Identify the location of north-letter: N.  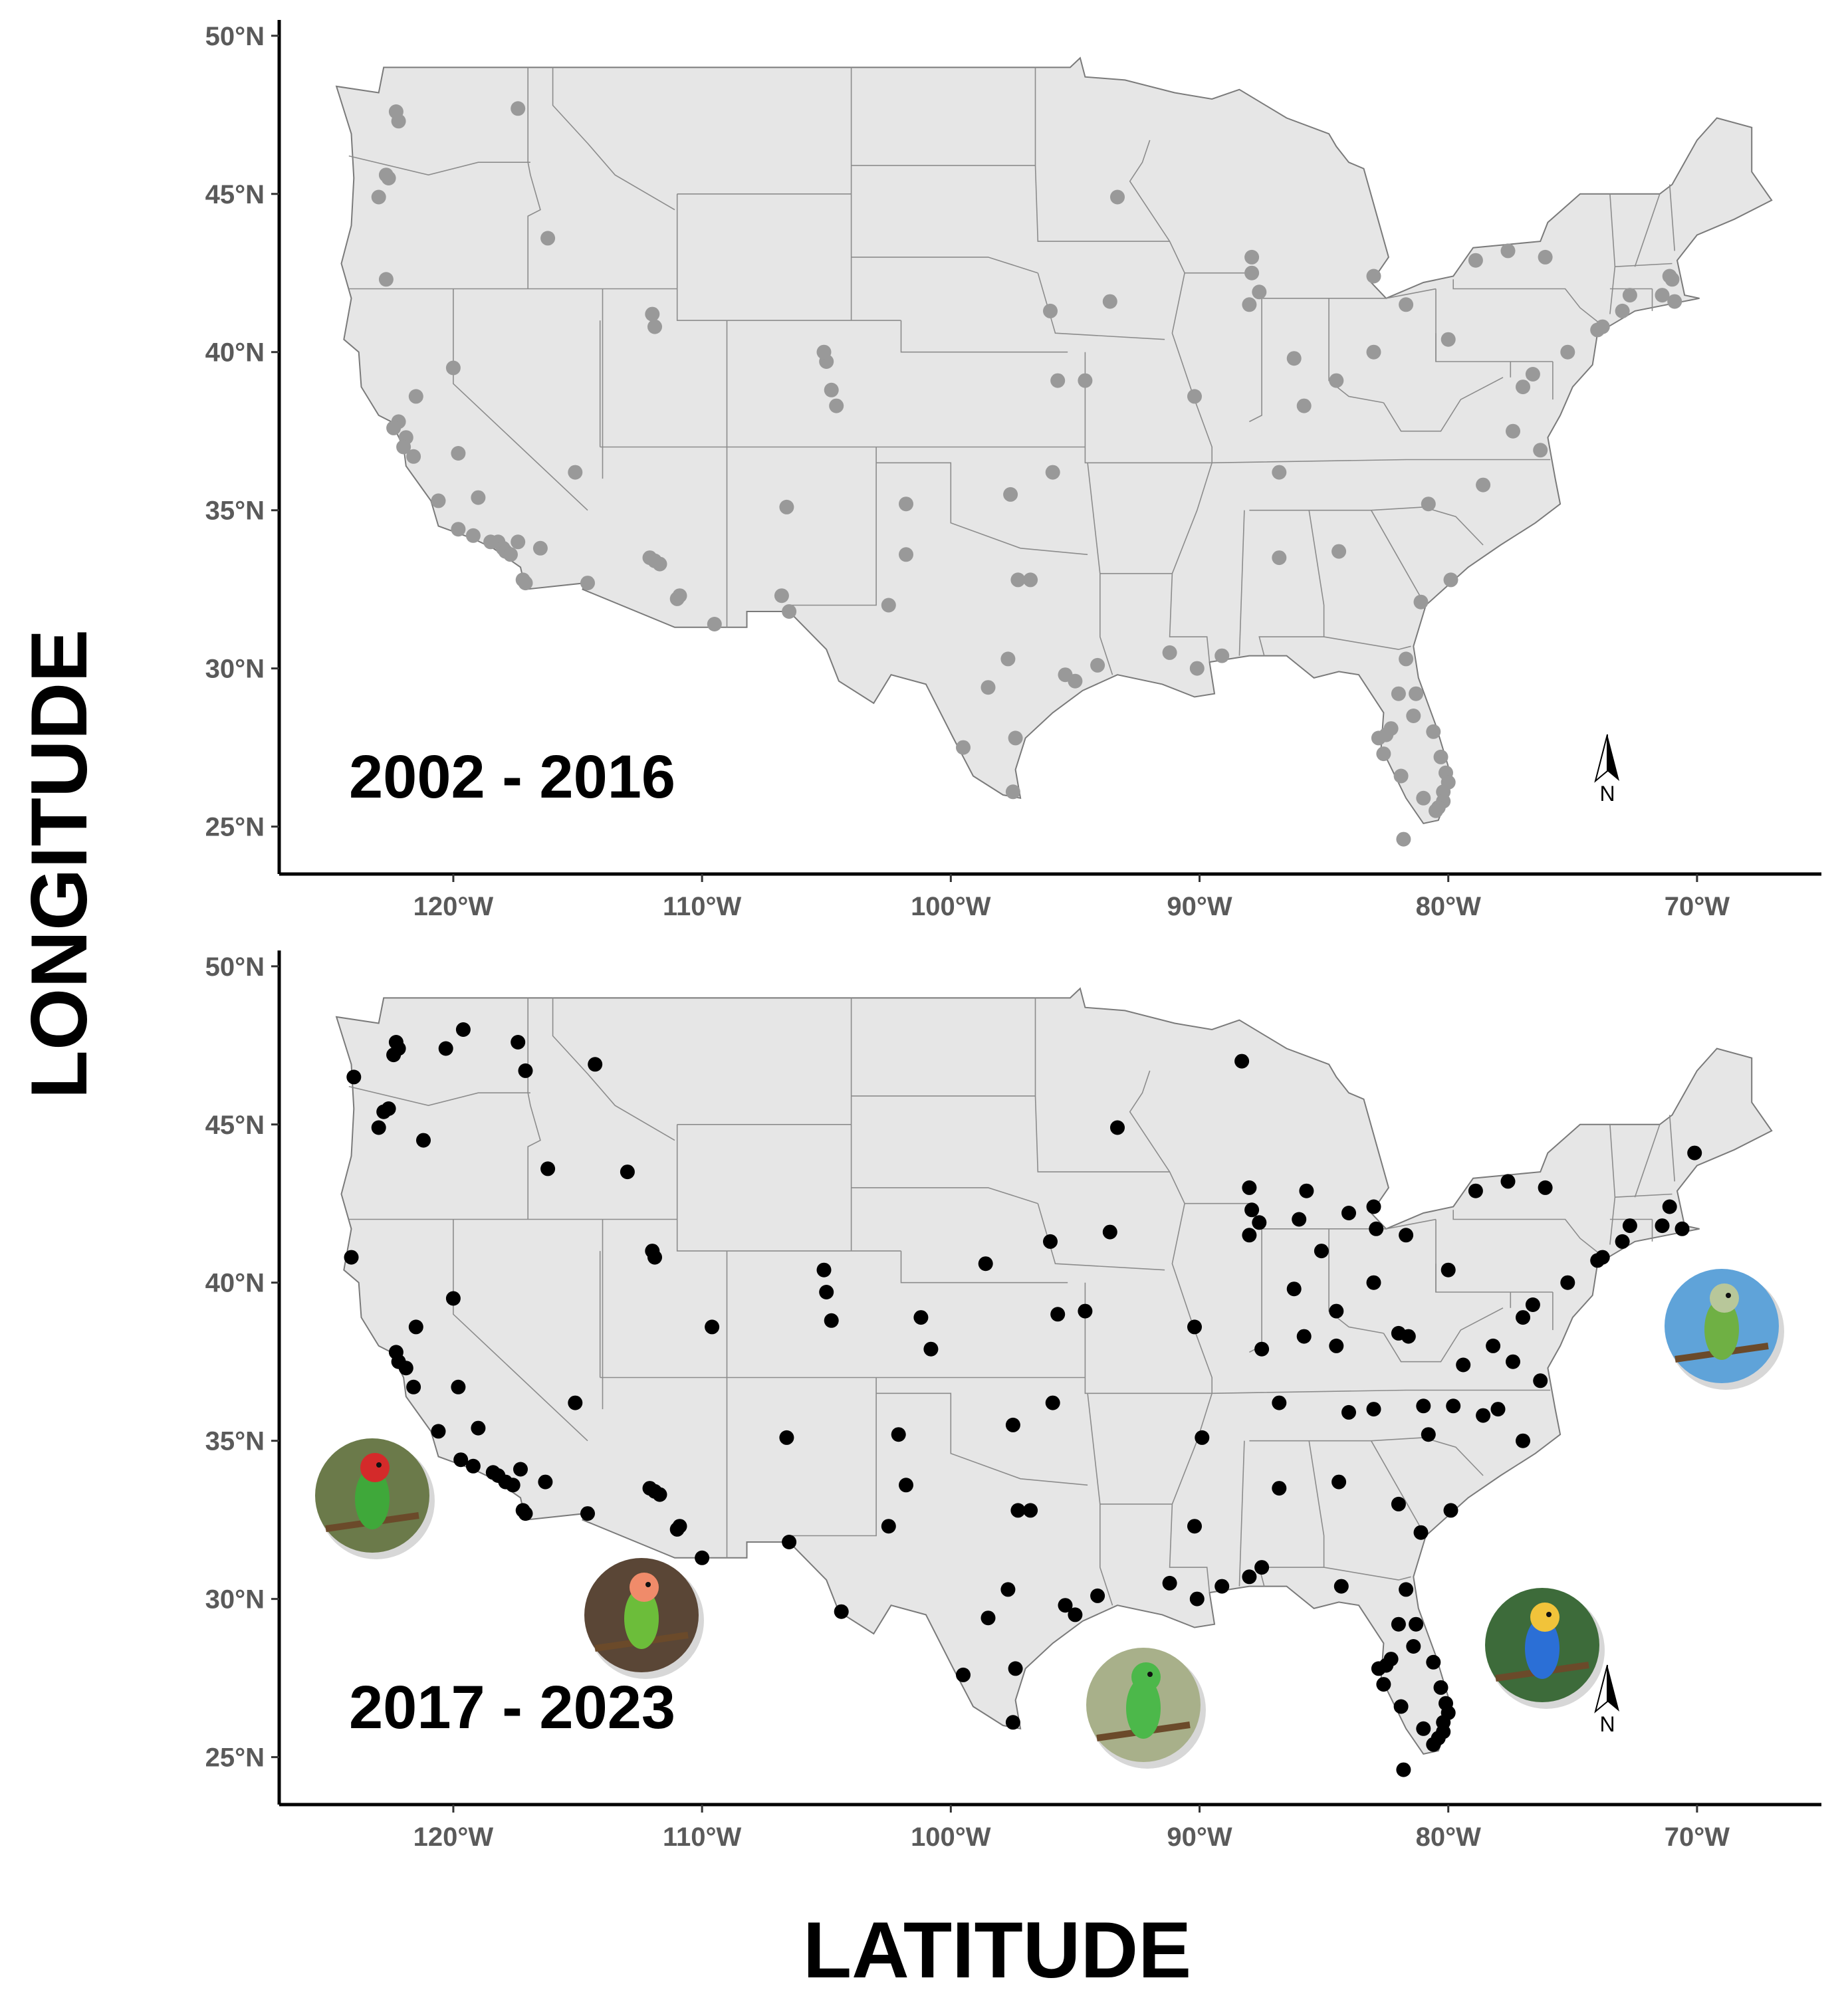
(1607, 1724).